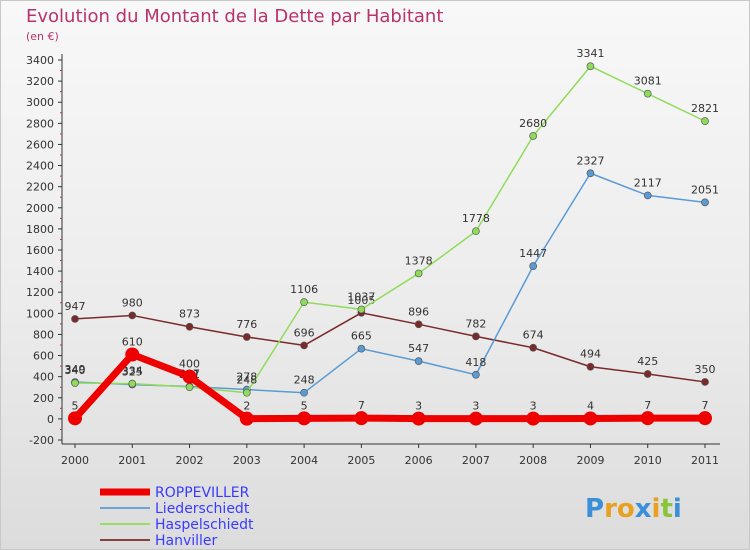 The height and width of the screenshot is (550, 750). Describe the element at coordinates (390, 347) in the screenshot. I see `series-line-hanviller` at that location.